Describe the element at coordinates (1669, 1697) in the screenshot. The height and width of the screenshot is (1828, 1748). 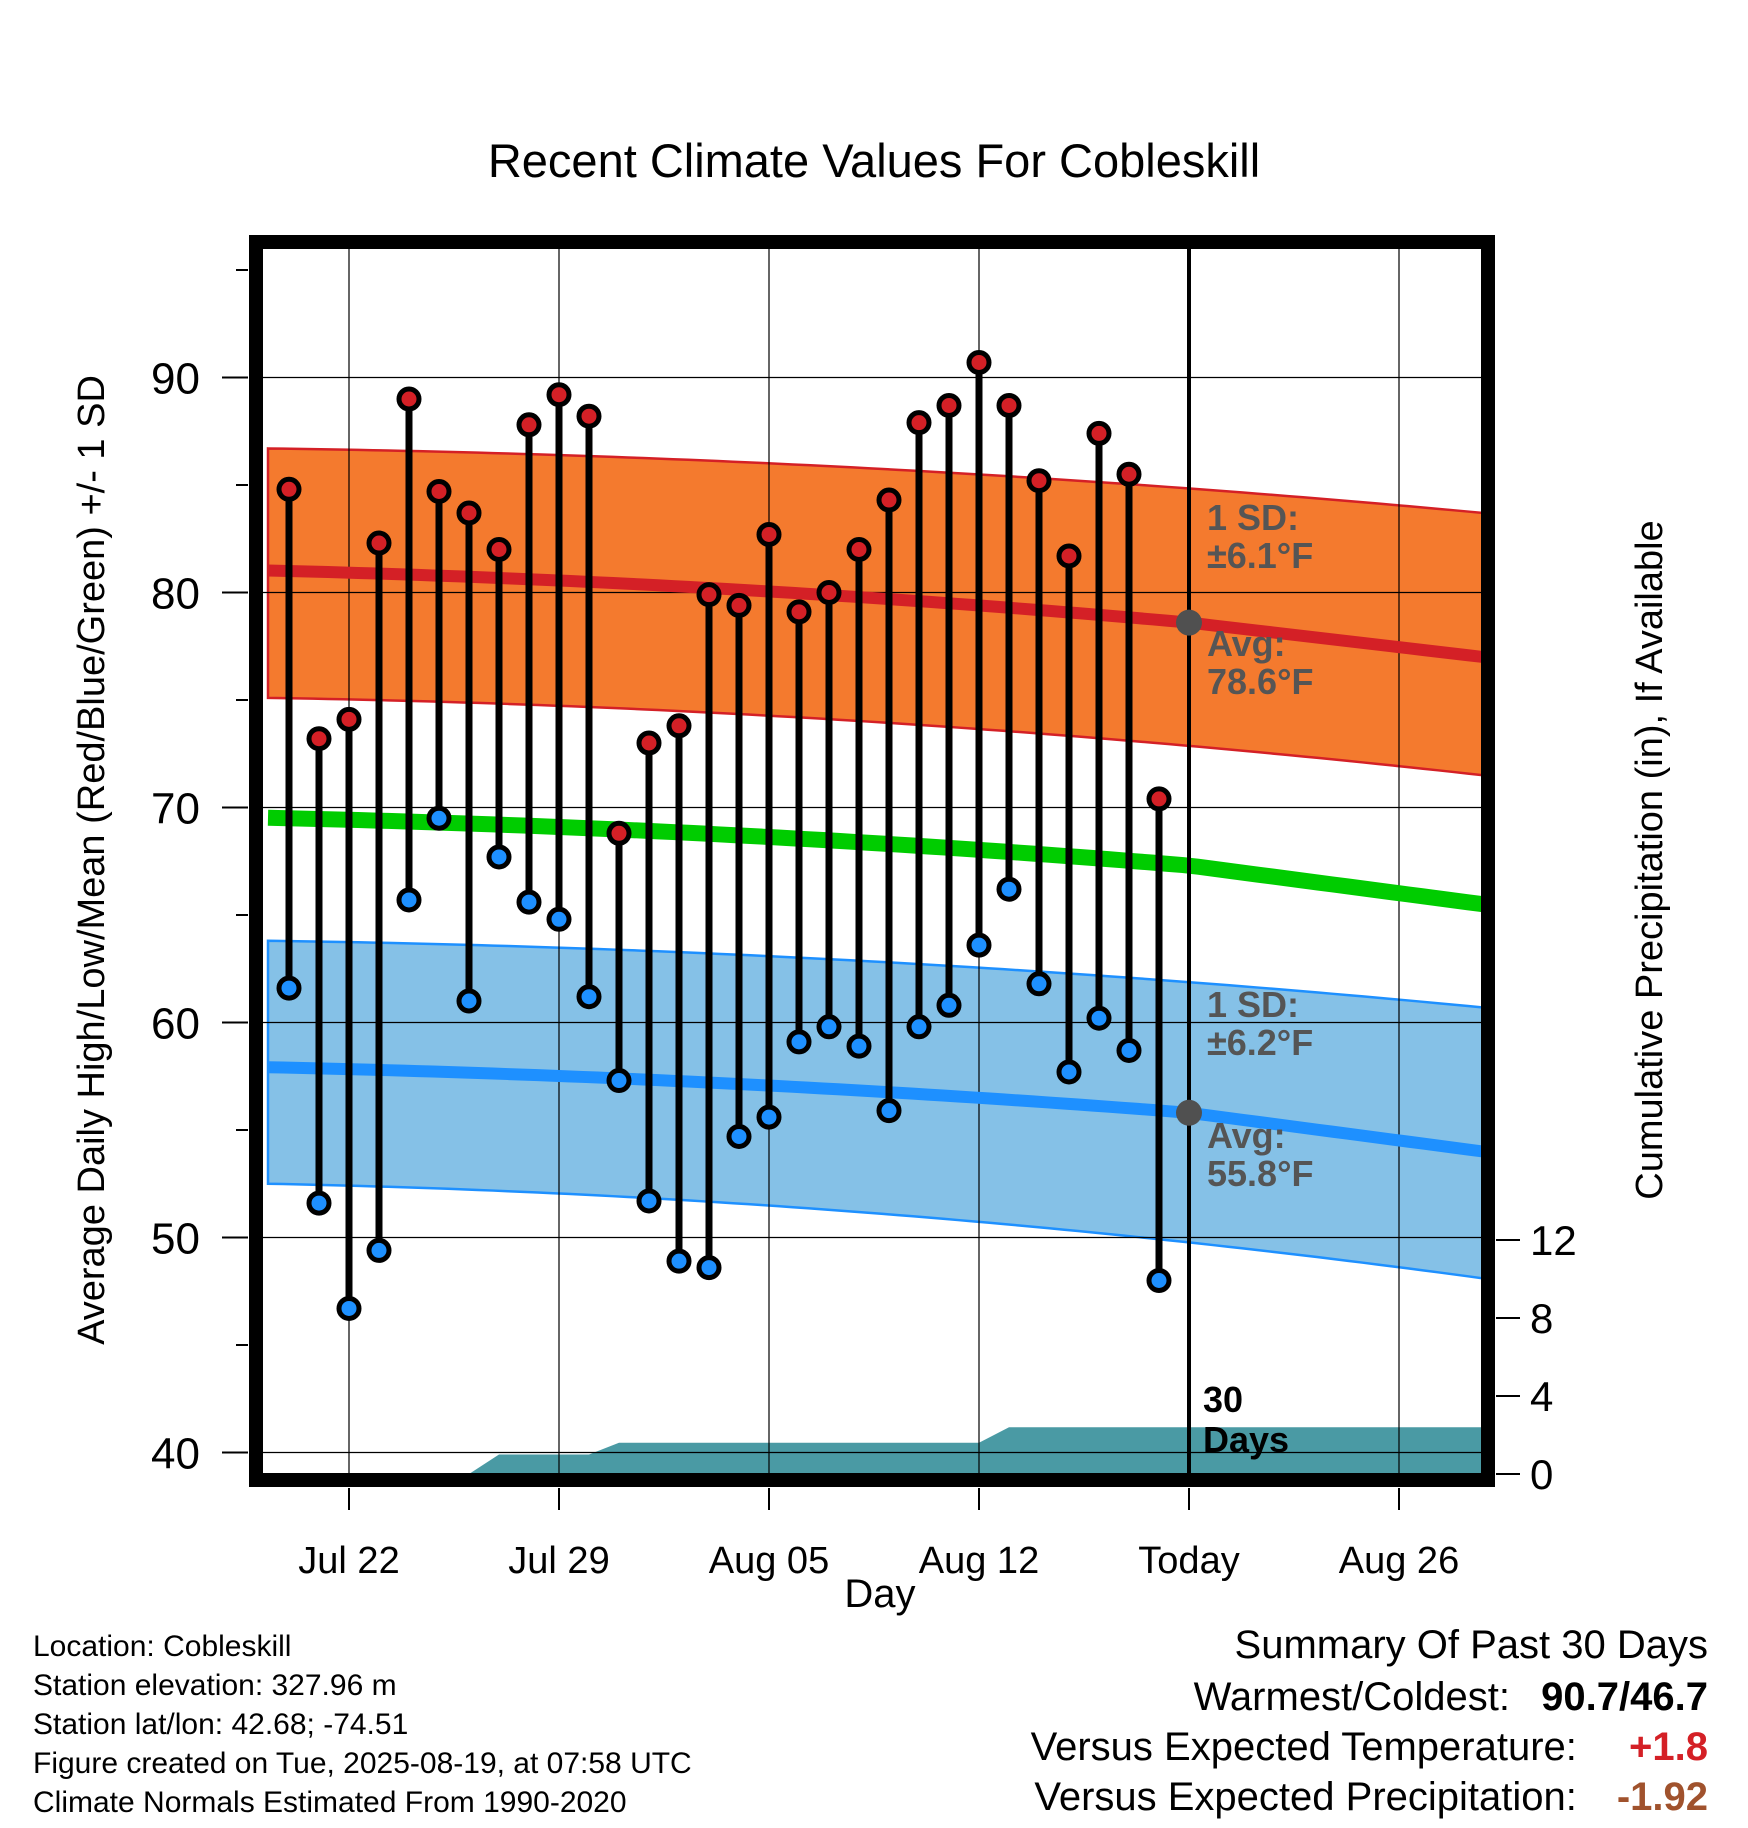
I see `coldest-value: 46.7` at that location.